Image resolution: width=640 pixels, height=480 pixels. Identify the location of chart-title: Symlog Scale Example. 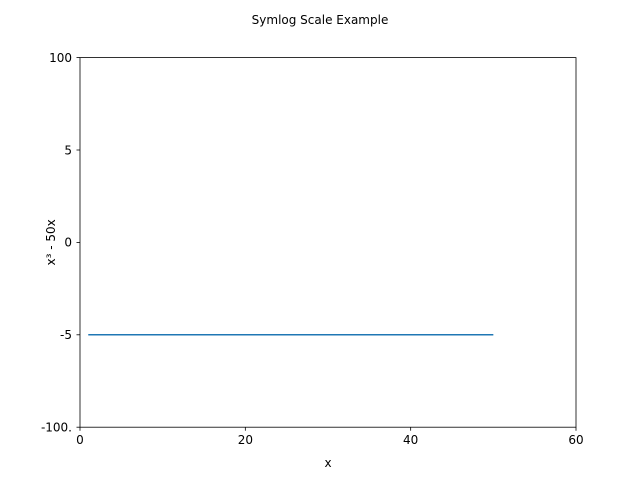
(320, 20).